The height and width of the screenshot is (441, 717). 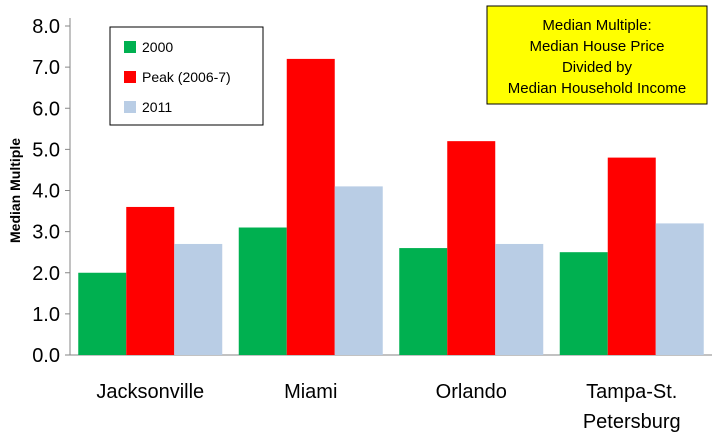 What do you see at coordinates (186, 77) in the screenshot?
I see `legend-label: Peak (2006-7)` at bounding box center [186, 77].